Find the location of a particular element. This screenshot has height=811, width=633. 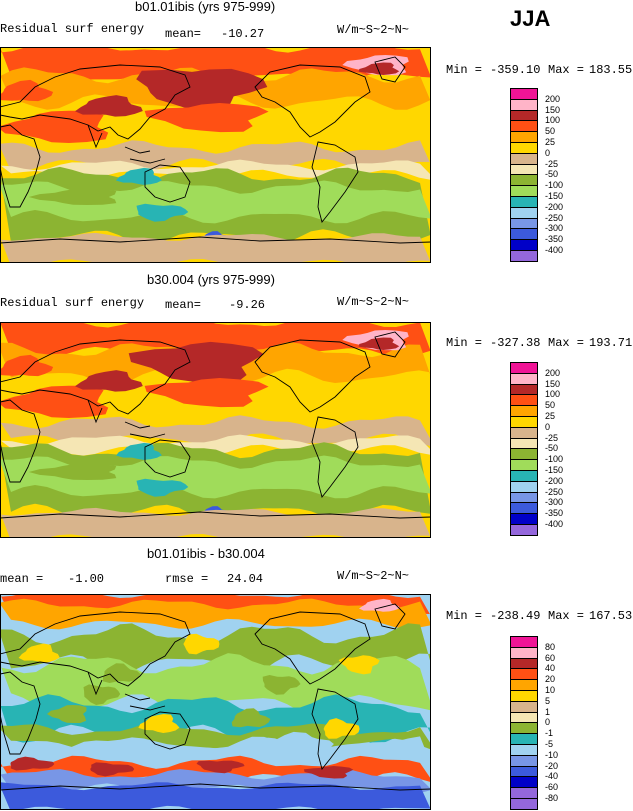

legend-tick-label: 40 is located at coordinates (550, 668).